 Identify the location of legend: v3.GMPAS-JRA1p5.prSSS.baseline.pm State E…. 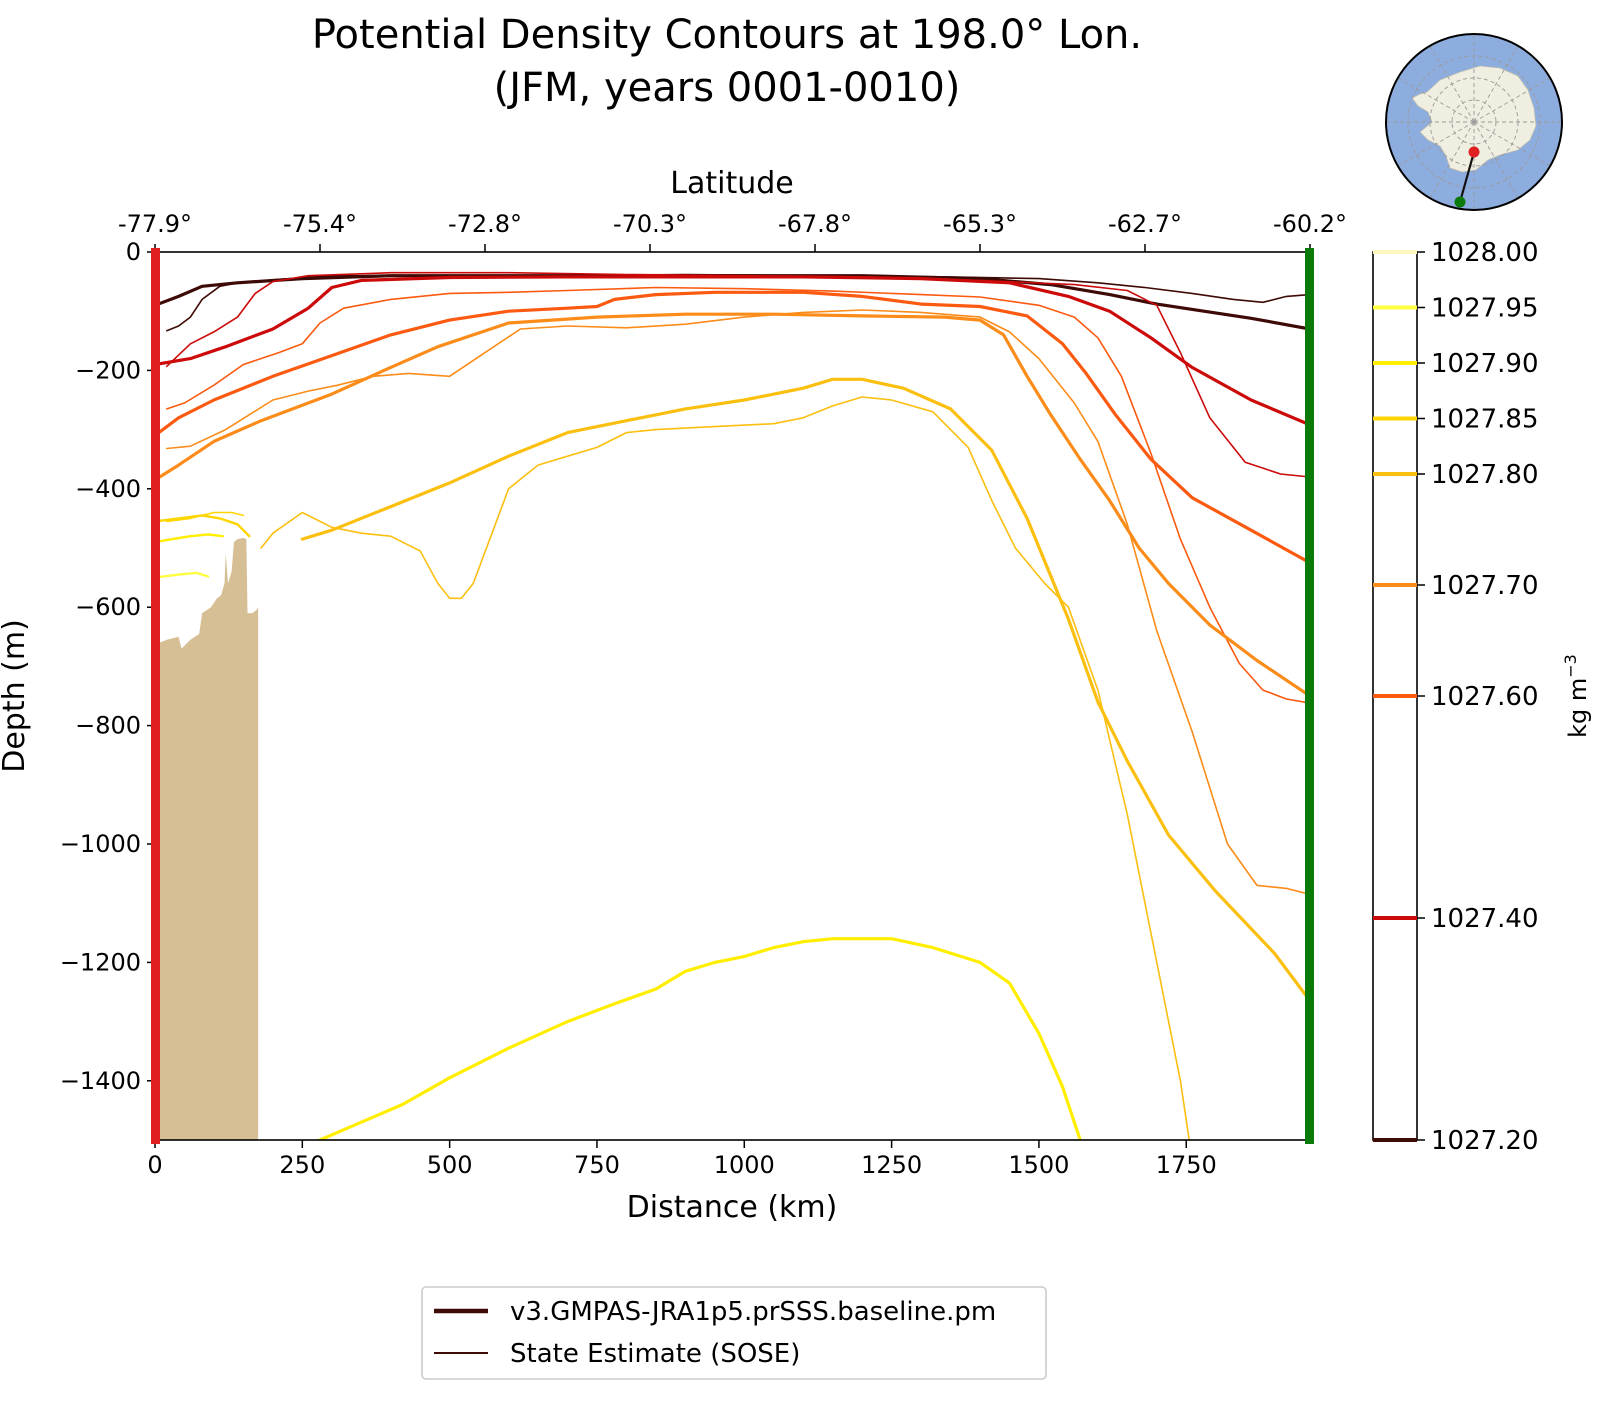
(734, 1333).